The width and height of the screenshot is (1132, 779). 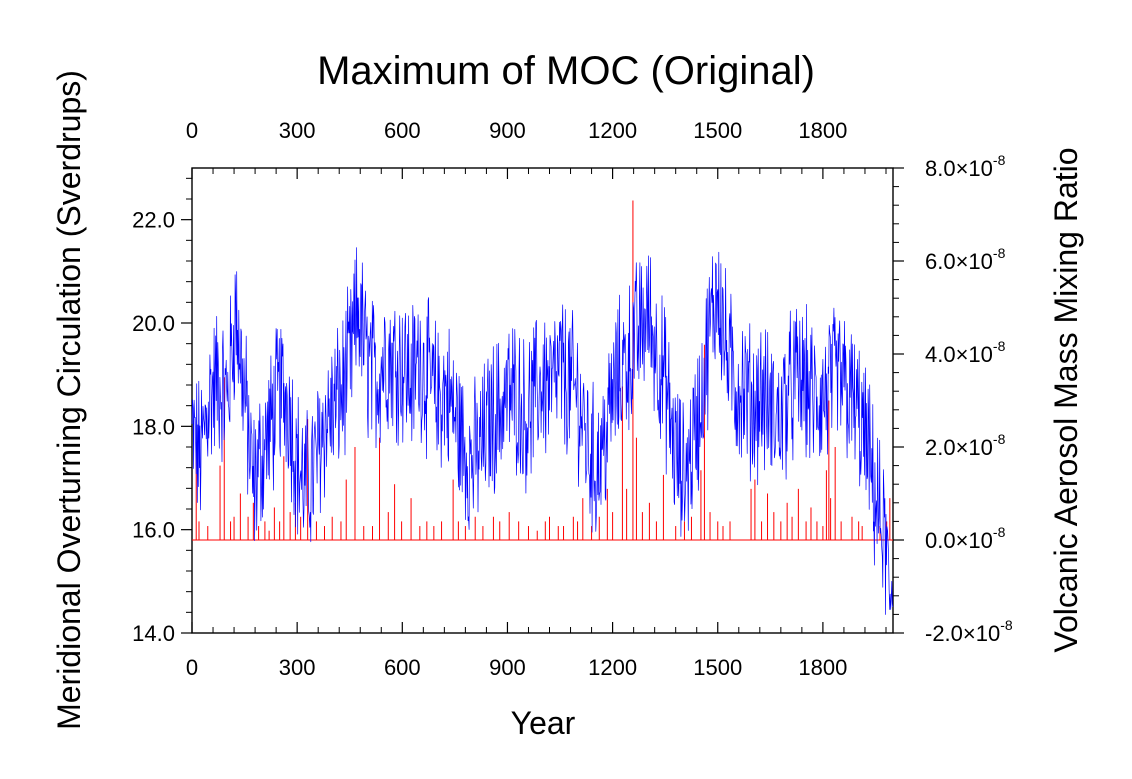 I want to click on y-axis-right-label: Volcanic Aerosol Mass Mixing Ratio, so click(x=1066, y=399).